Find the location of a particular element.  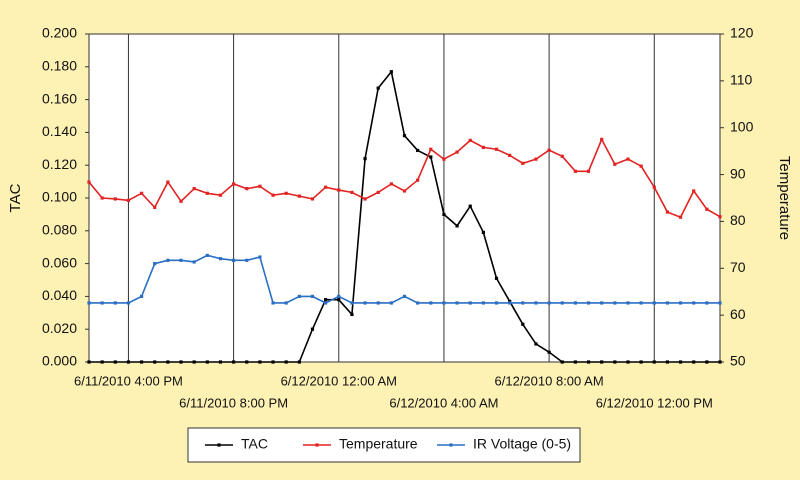

x-tick-label: 6/12/2010 12:00 PM is located at coordinates (654, 402).